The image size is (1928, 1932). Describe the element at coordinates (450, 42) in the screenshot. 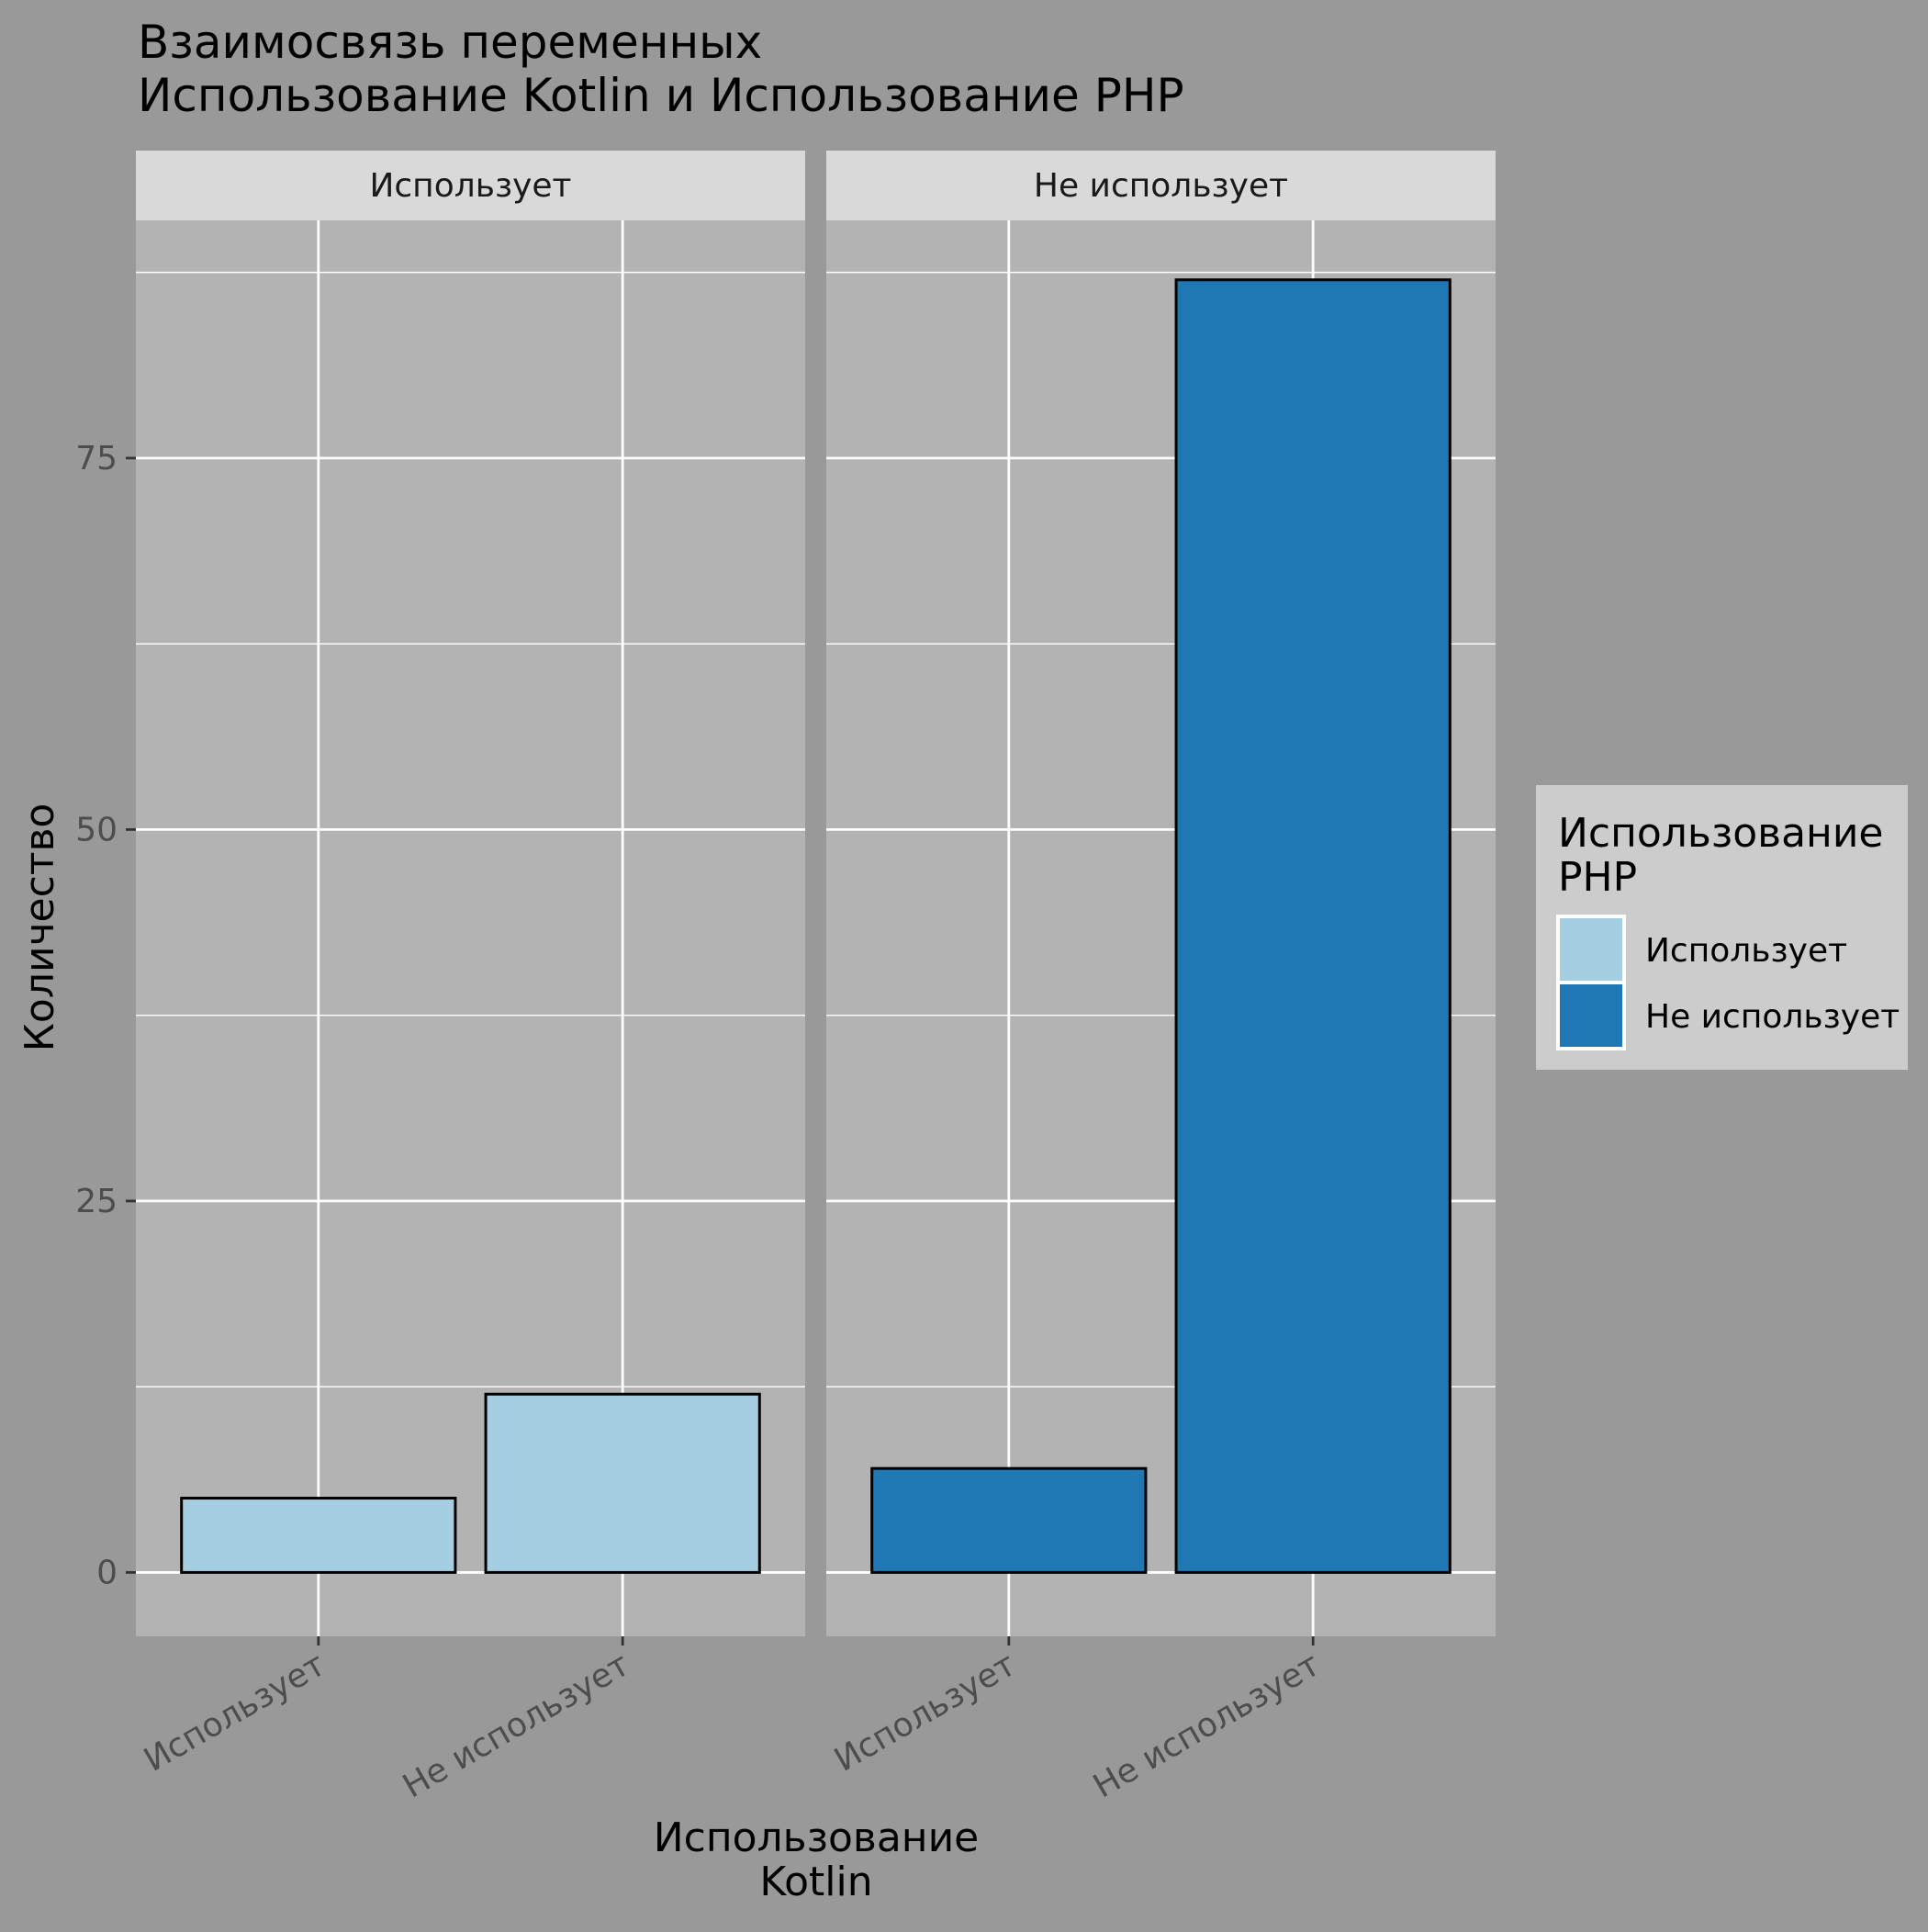

I see `chart-title-line: Взаимосвязь переменных` at that location.